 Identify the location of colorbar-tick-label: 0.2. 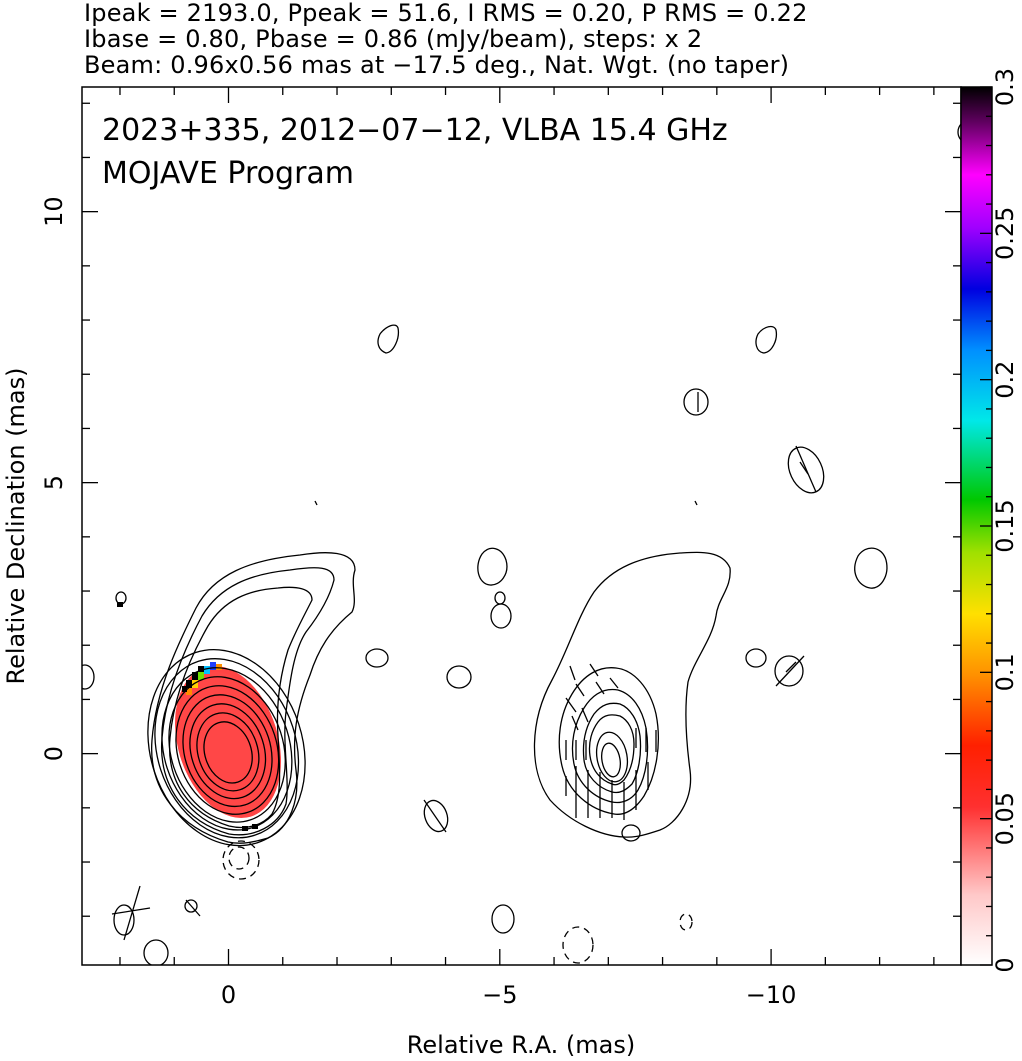
(1005, 380).